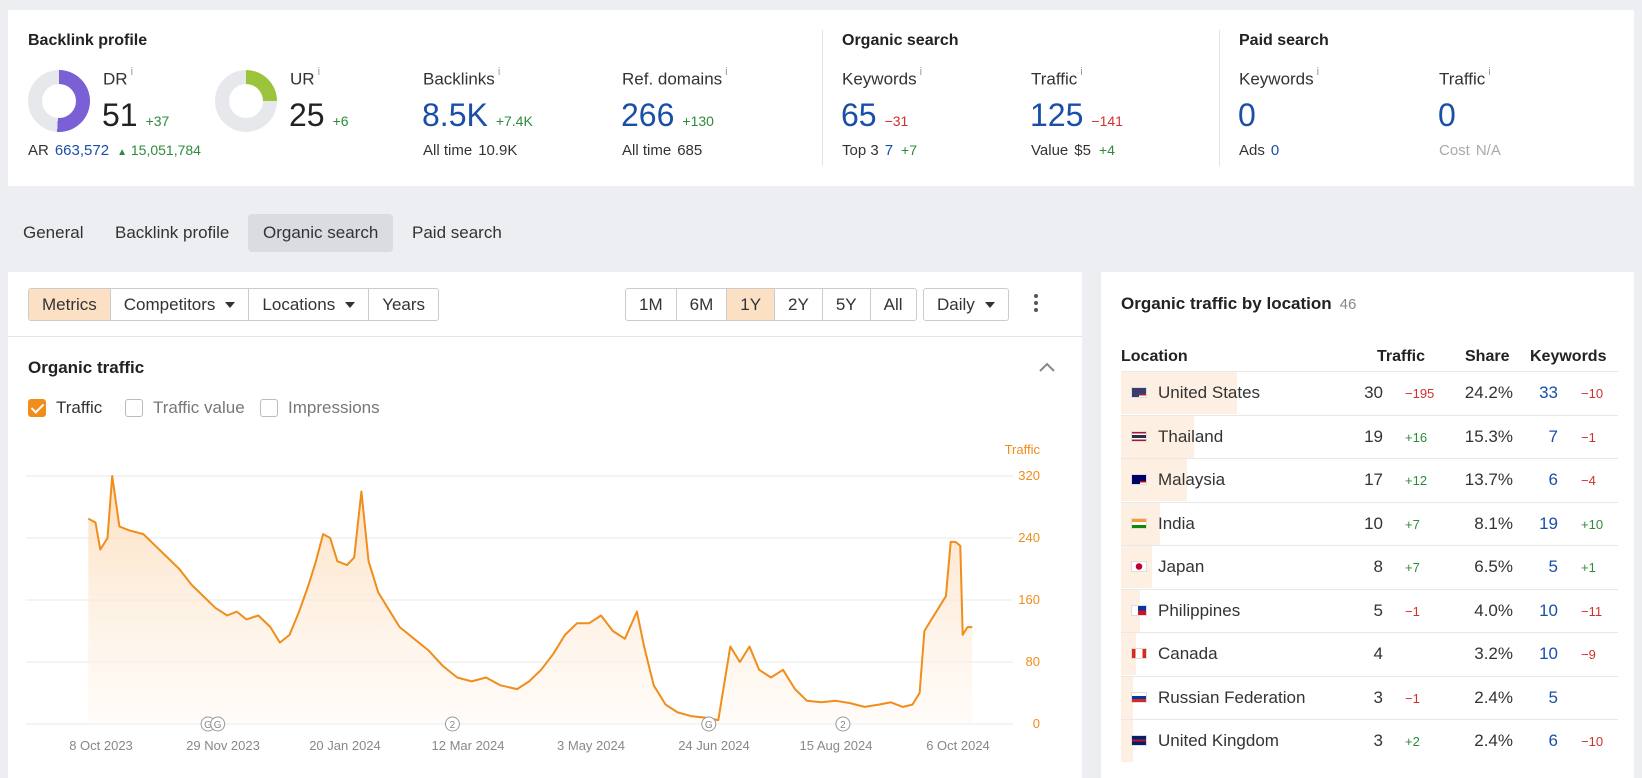  What do you see at coordinates (1553, 436) in the screenshot?
I see `location-keywords: 7` at bounding box center [1553, 436].